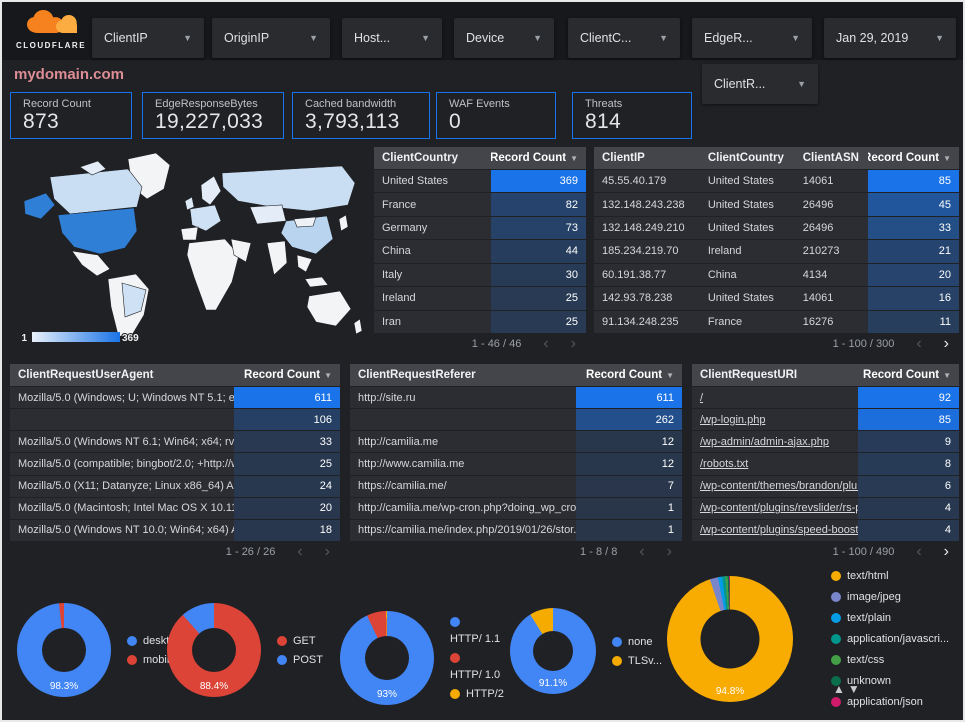  Describe the element at coordinates (386, 694) in the screenshot. I see `slice-percent-label: 93%` at that location.